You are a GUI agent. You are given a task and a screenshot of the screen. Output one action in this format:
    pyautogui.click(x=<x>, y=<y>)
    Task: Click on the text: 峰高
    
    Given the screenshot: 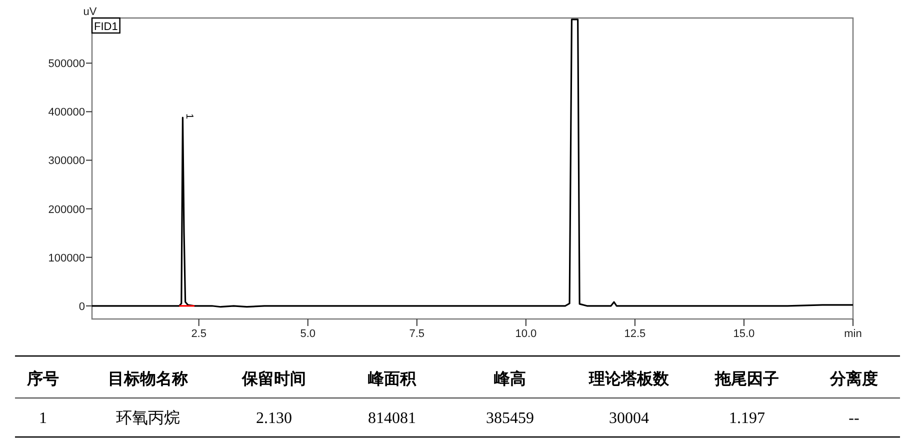 What is the action you would take?
    pyautogui.click(x=510, y=378)
    